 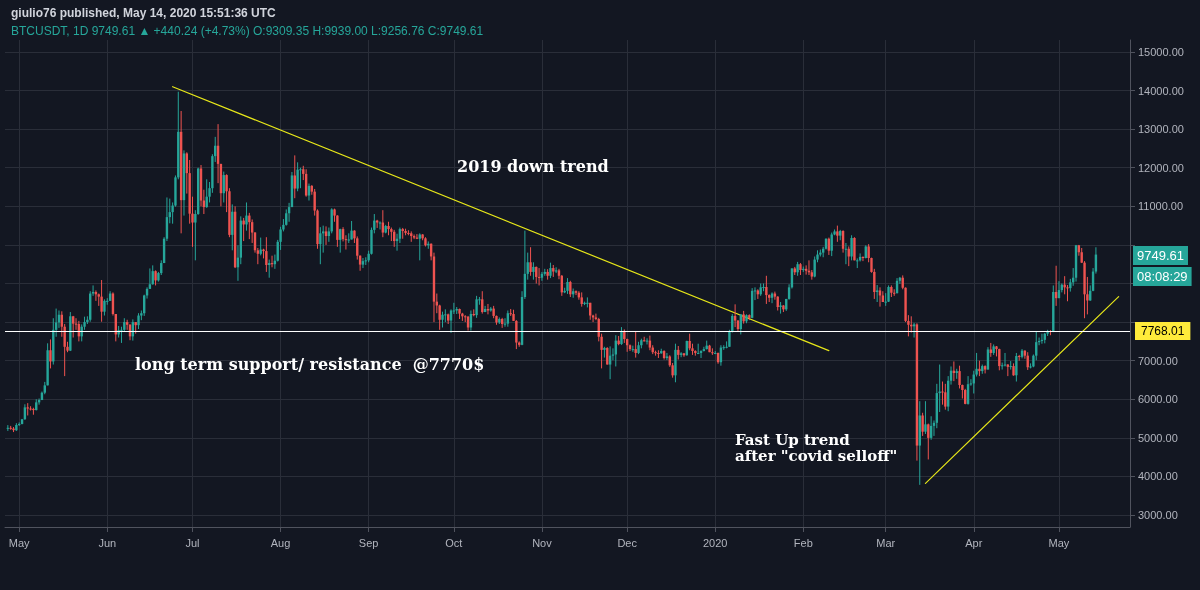 I want to click on x-tick-label: Dec, so click(x=627, y=542).